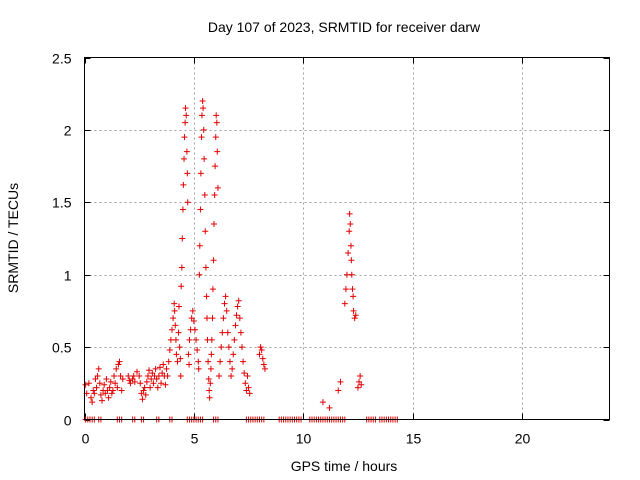 The image size is (640, 480). What do you see at coordinates (304, 439) in the screenshot?
I see `x-tick-label: 10` at bounding box center [304, 439].